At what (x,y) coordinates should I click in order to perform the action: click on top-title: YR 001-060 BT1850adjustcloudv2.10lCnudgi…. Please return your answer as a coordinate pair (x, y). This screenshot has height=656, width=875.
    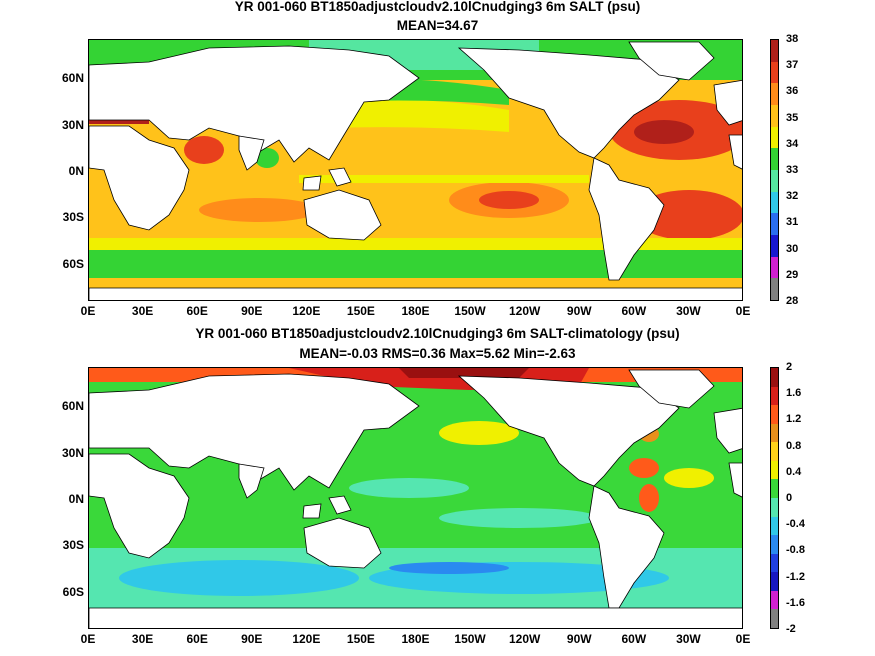
    Looking at the image, I should click on (437, 7).